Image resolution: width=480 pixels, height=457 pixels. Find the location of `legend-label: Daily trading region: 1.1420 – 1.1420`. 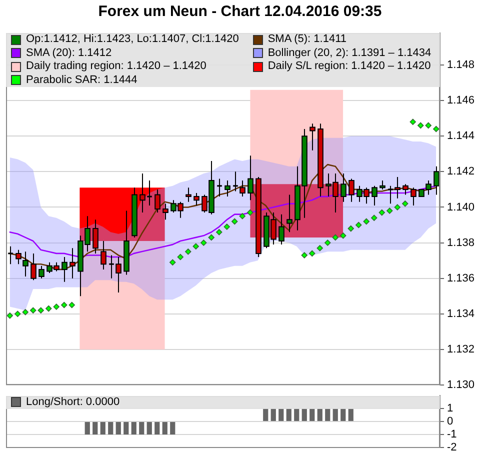

legend-label: Daily trading region: 1.1420 – 1.1420 is located at coordinates (116, 67).